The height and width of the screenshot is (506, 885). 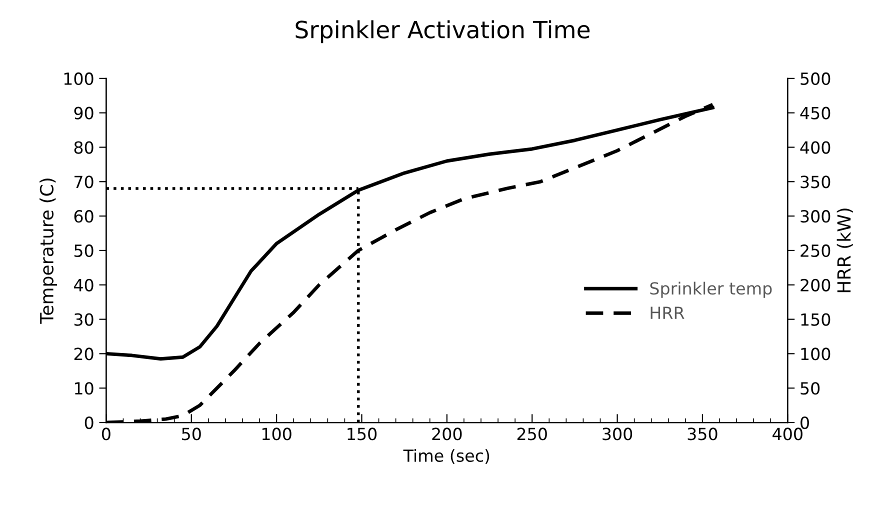 What do you see at coordinates (815, 113) in the screenshot?
I see `y2-tick-label: 450` at bounding box center [815, 113].